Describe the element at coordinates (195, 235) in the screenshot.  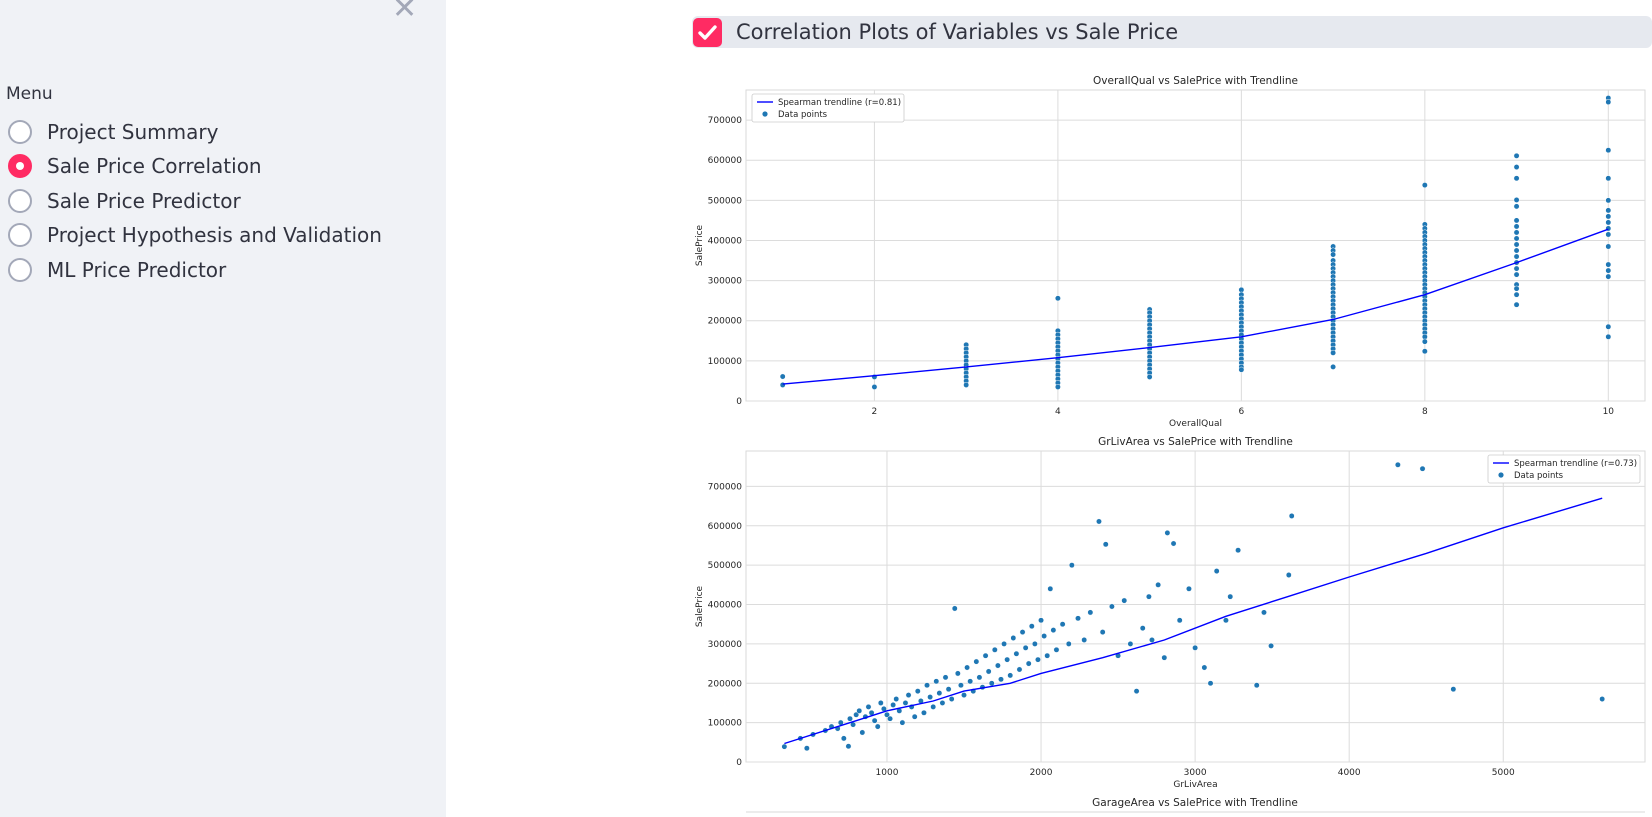
I see `radio-option-project-hypothesis: Project Hypothesis and Validation` at that location.